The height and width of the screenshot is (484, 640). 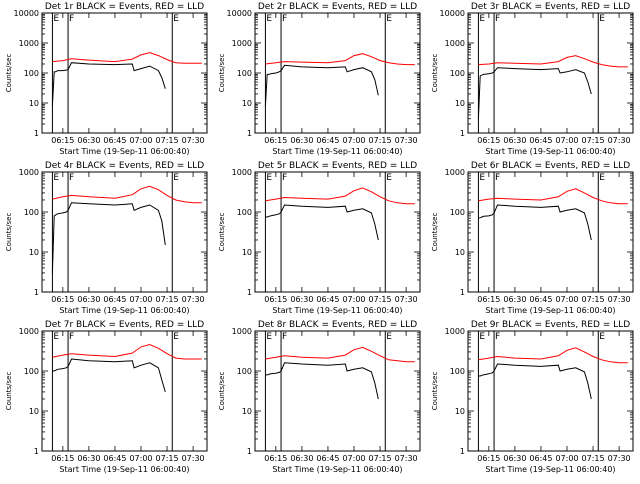 I want to click on panel-title: Det 5r BLACK = Events, RED = LLD, so click(x=337, y=166).